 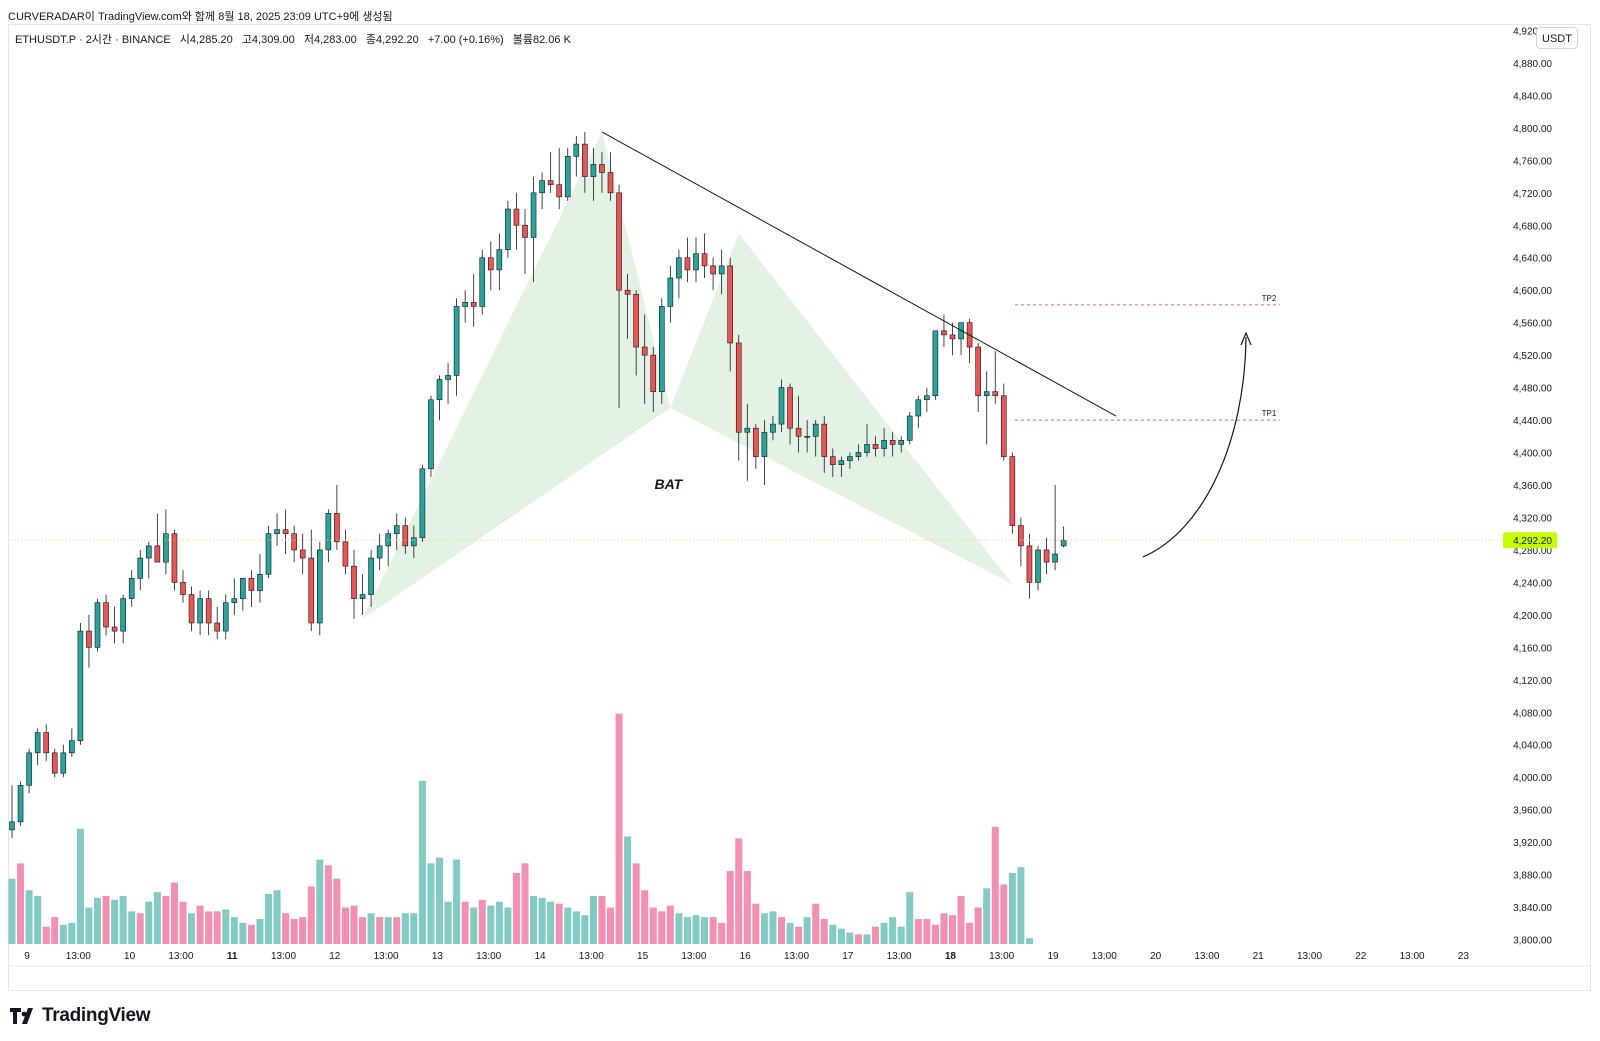 What do you see at coordinates (1532, 681) in the screenshot?
I see `y-tick-label: 4,120.00` at bounding box center [1532, 681].